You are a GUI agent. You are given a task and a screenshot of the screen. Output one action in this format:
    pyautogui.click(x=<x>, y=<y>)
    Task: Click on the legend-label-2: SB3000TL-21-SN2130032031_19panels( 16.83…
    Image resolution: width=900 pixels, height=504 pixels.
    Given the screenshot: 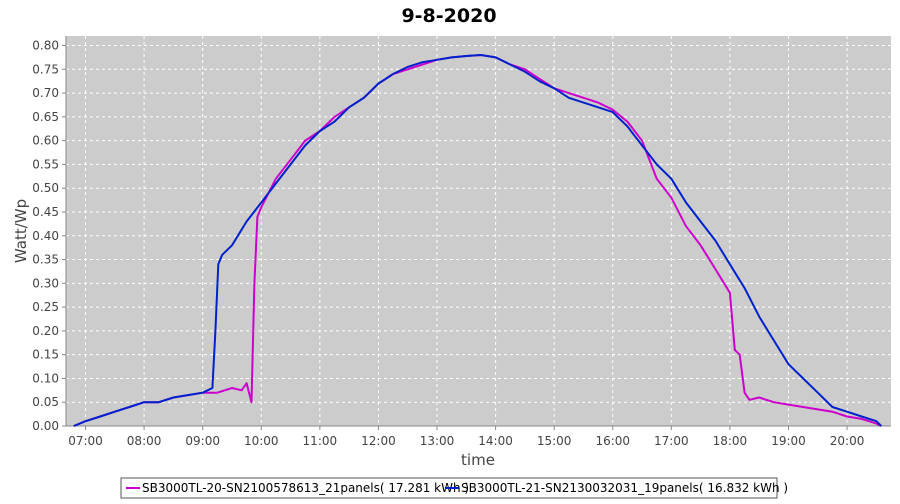 What is the action you would take?
    pyautogui.click(x=624, y=488)
    